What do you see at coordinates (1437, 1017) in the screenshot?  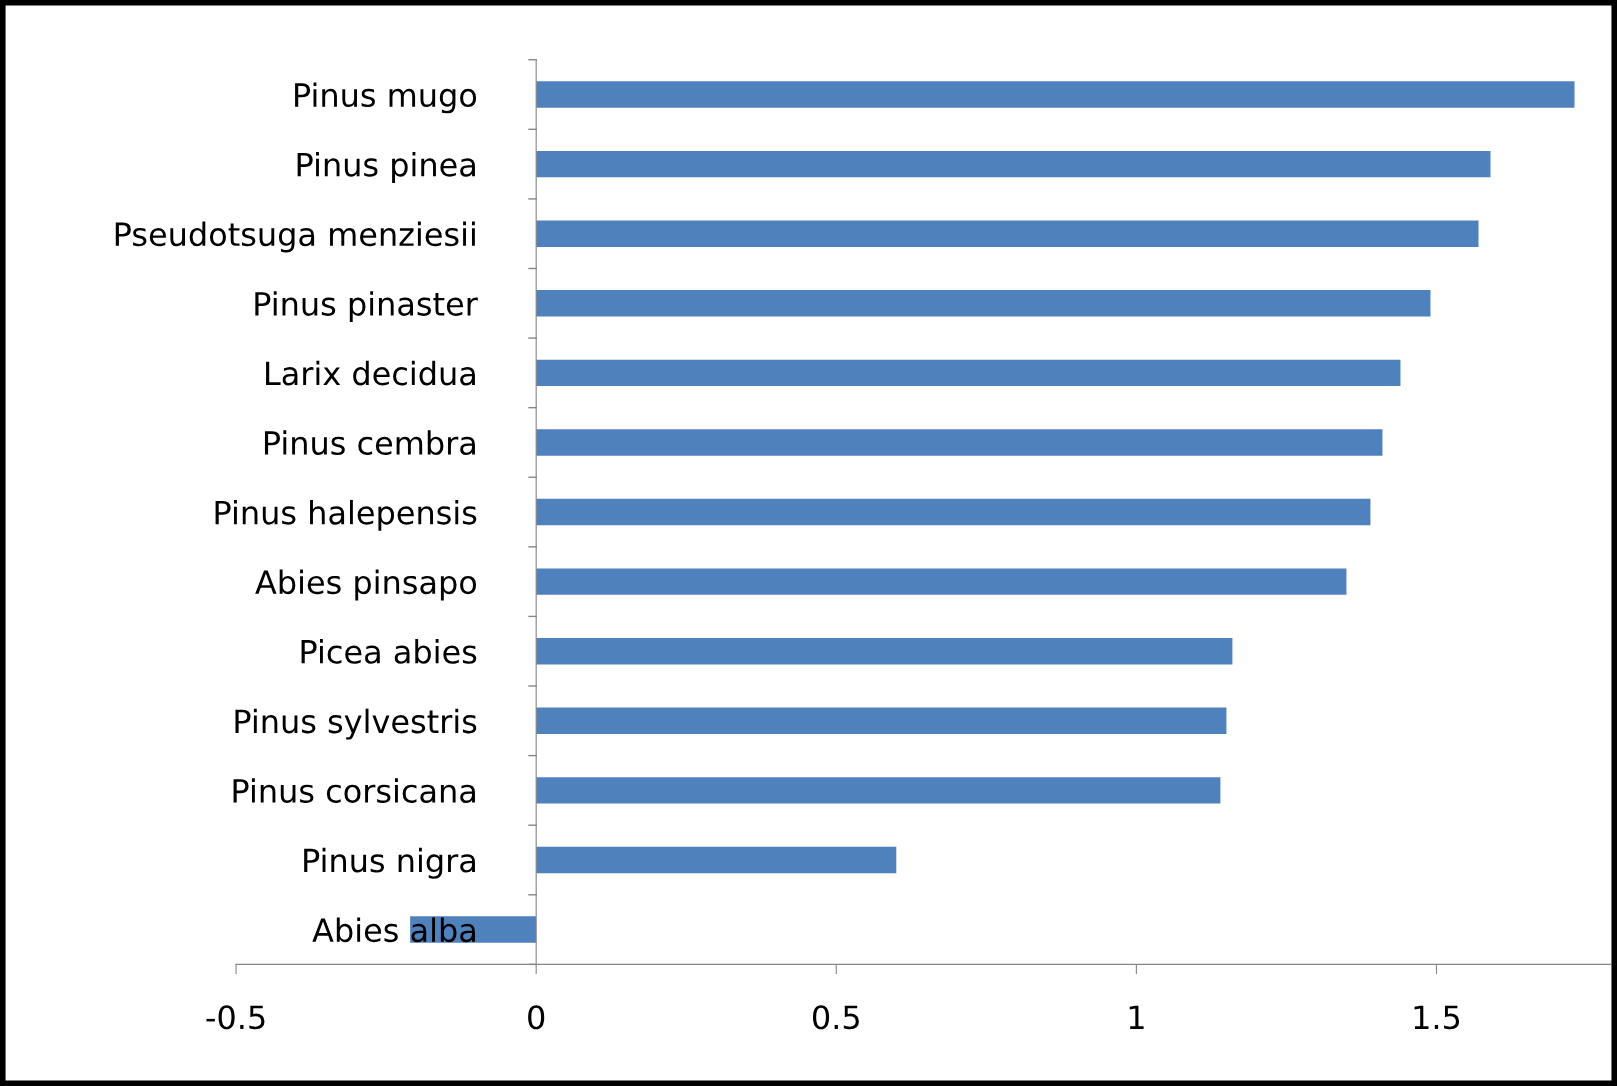 I see `x-tick-label: 1.5` at bounding box center [1437, 1017].